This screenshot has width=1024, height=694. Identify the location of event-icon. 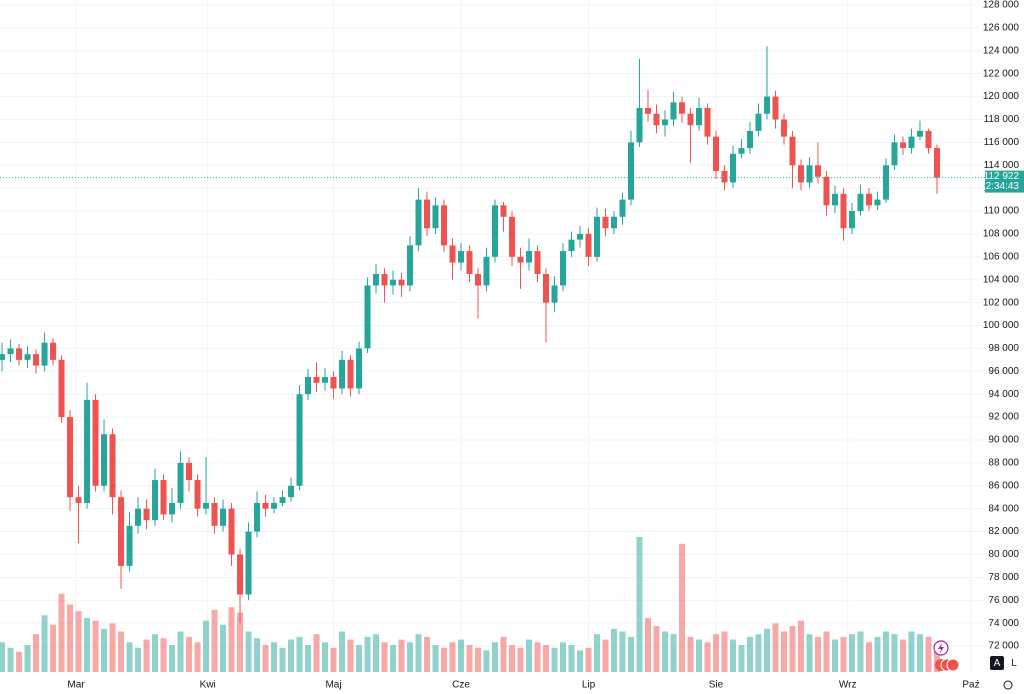
(953, 665).